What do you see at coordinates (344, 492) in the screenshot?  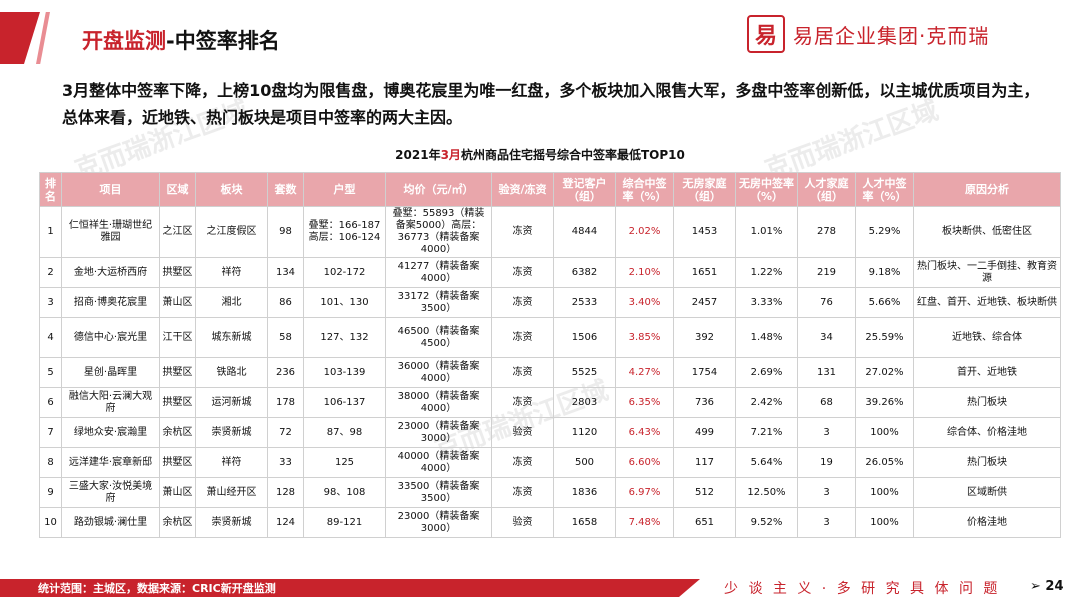 I see `table-cell: 98、108` at bounding box center [344, 492].